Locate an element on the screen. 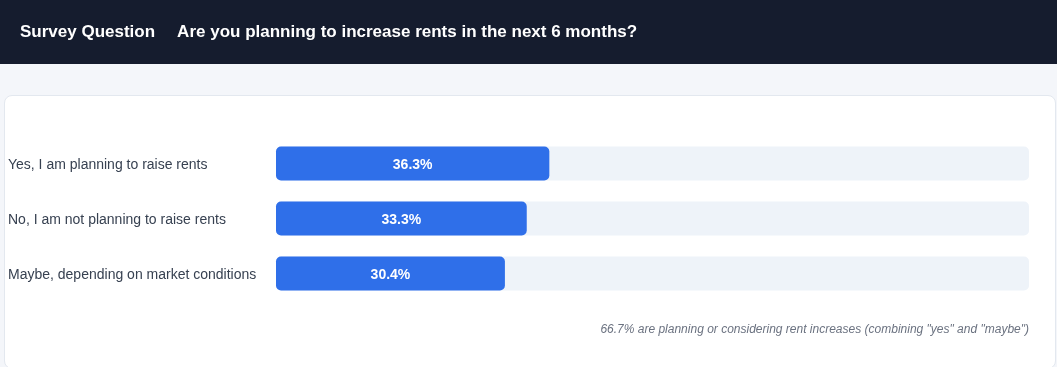 The image size is (1057, 367). data-label: 30.4% is located at coordinates (390, 273).